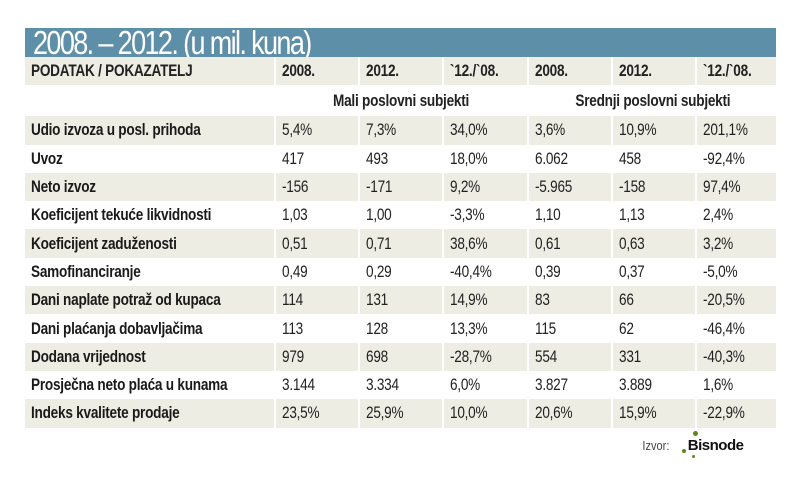  What do you see at coordinates (735, 413) in the screenshot?
I see `value-cell: -22,9%` at bounding box center [735, 413].